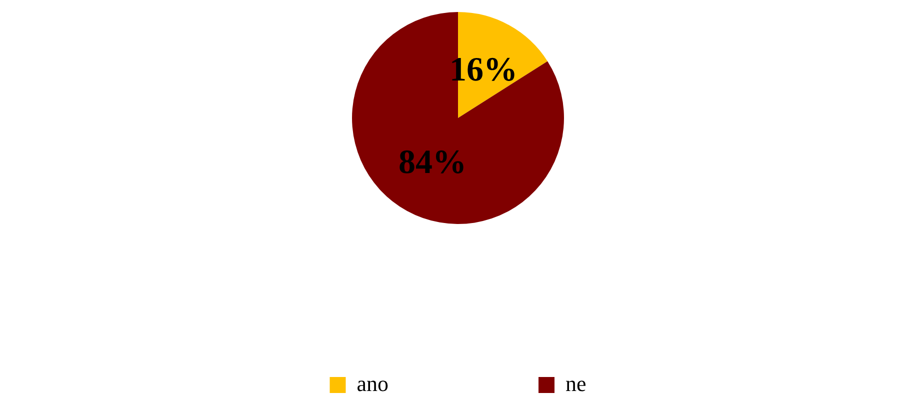 The image size is (918, 415). Describe the element at coordinates (372, 383) in the screenshot. I see `legend-label: ano` at that location.